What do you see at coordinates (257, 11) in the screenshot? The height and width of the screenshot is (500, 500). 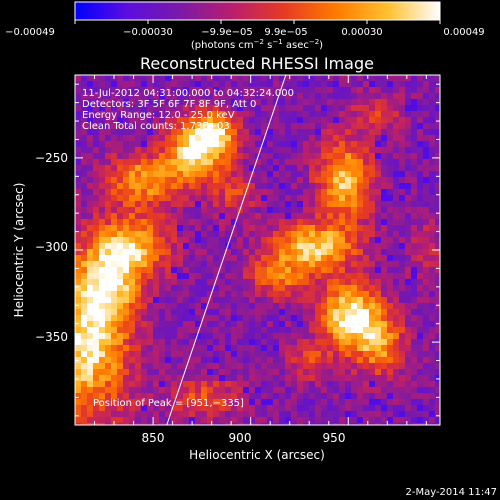 I see `colorbar-strip` at bounding box center [257, 11].